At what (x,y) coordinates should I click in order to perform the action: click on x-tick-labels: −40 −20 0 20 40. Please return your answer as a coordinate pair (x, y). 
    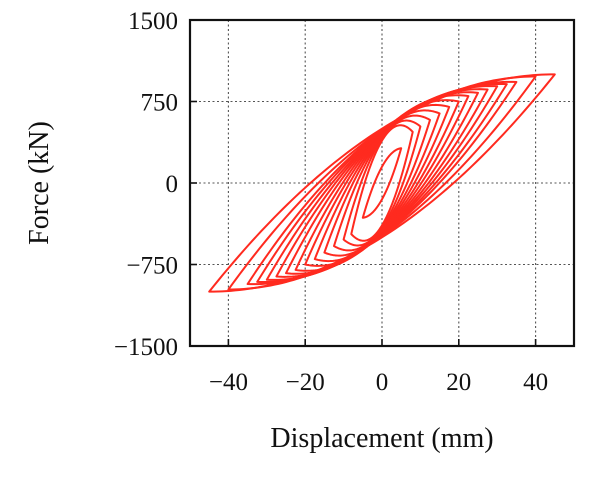
    Looking at the image, I should click on (378, 382).